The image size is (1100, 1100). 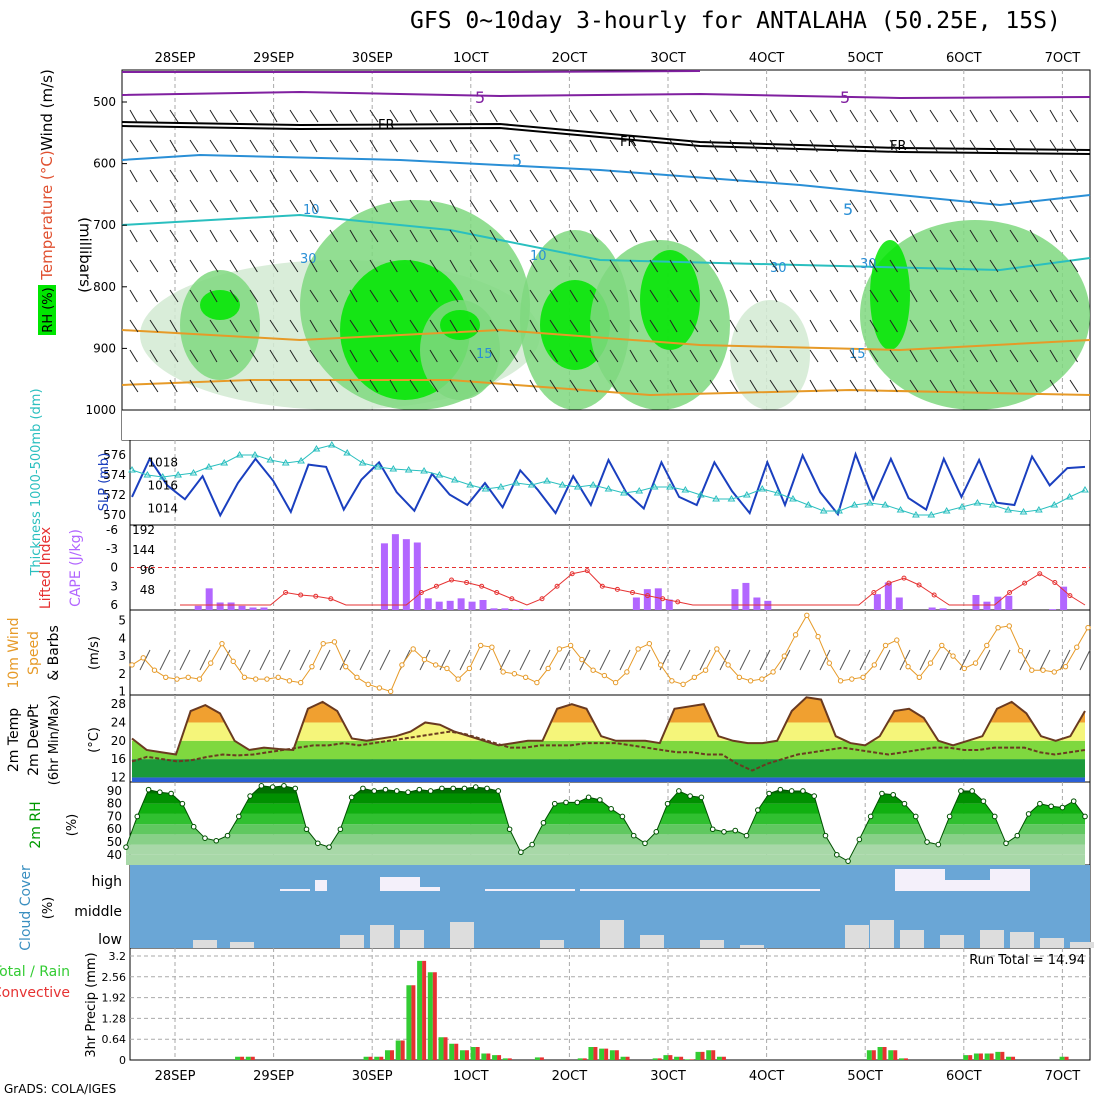 What do you see at coordinates (484, 354) in the screenshot?
I see `contour-label-9: 15` at bounding box center [484, 354].